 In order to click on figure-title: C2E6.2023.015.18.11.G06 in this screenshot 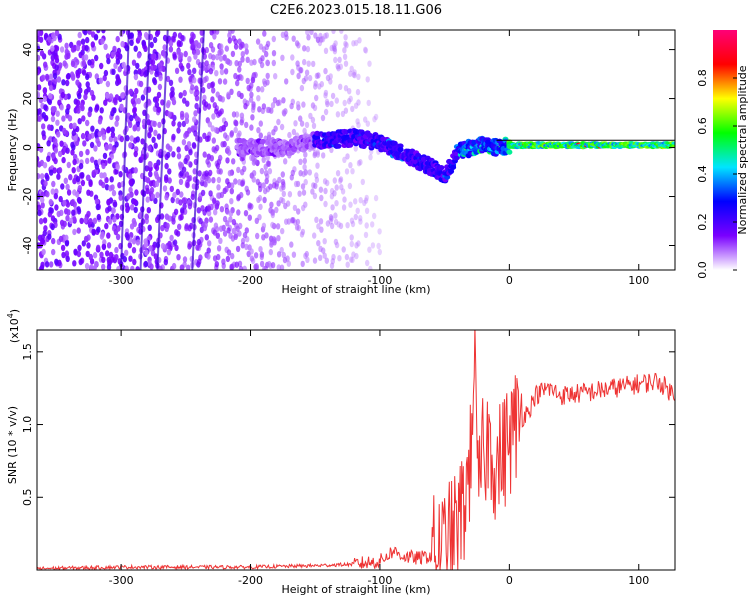, I will do `click(356, 10)`.